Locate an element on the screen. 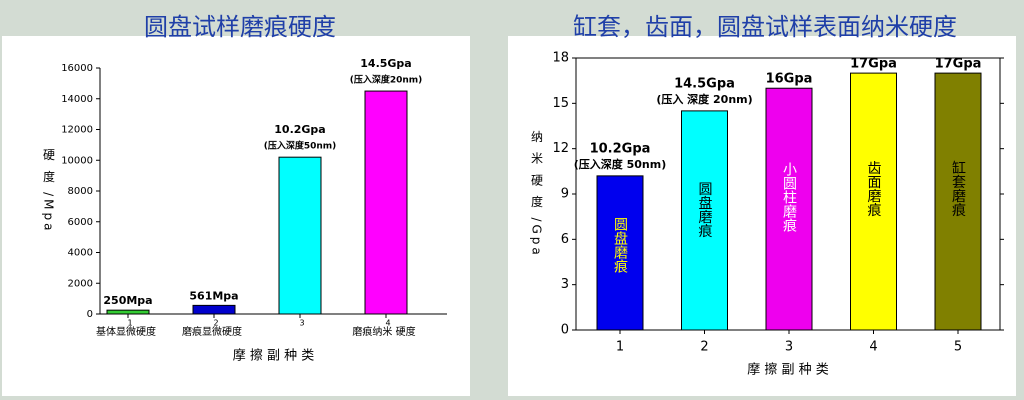 The width and height of the screenshot is (1024, 400). y-tick-label: 12 is located at coordinates (560, 148).